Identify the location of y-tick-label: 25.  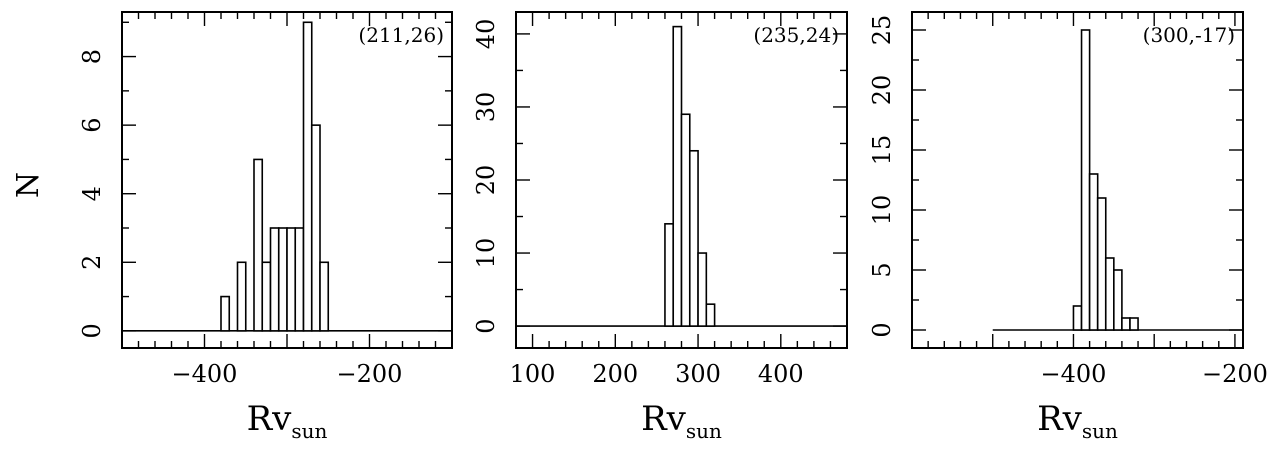
(882, 30).